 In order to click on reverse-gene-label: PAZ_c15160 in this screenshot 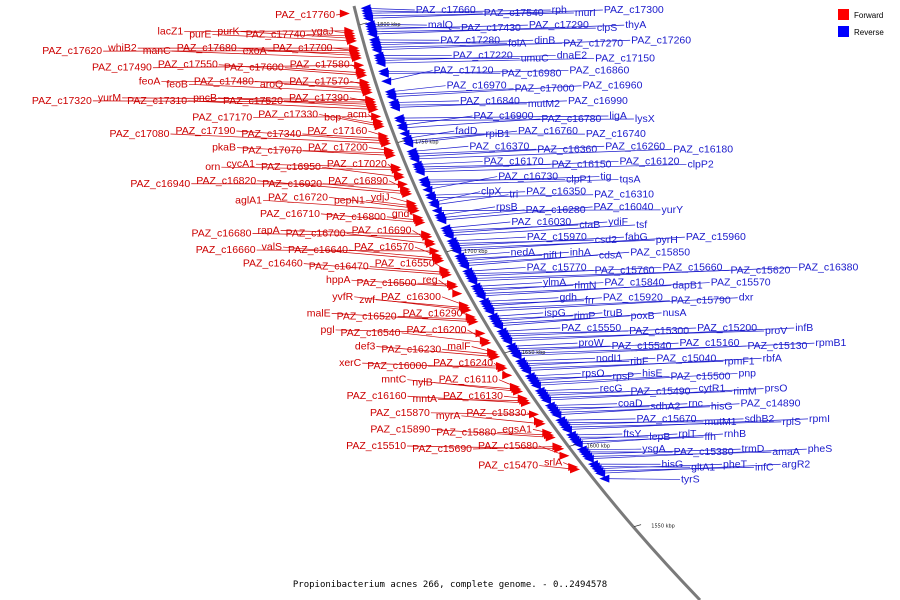, I will do `click(710, 343)`.